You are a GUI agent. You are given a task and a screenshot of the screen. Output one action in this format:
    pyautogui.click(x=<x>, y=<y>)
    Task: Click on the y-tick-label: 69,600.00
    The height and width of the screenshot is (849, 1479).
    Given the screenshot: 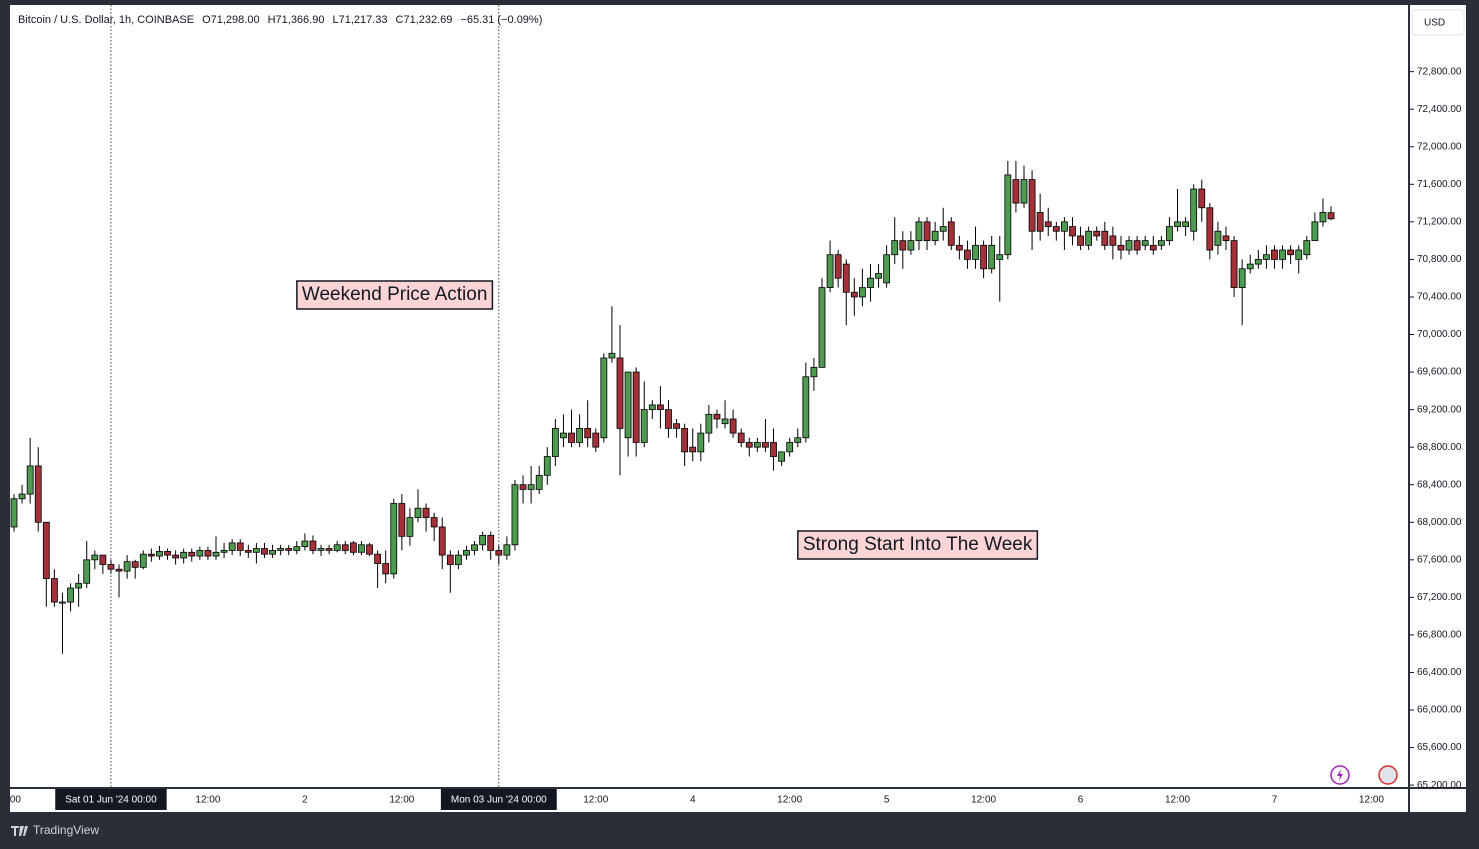 What is the action you would take?
    pyautogui.click(x=1439, y=372)
    